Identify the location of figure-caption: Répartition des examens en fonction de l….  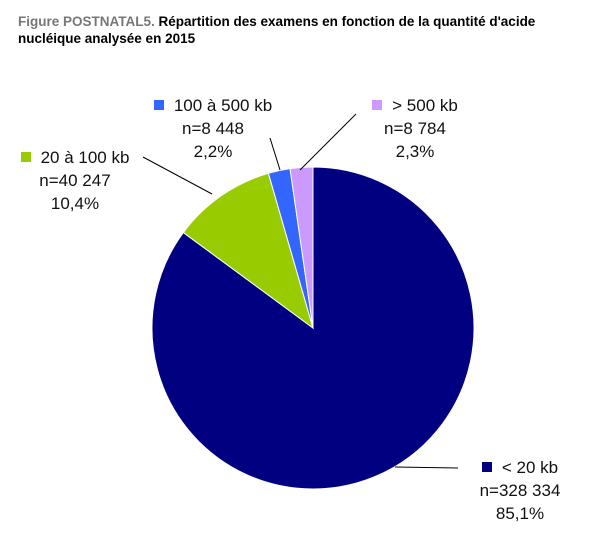
(277, 30).